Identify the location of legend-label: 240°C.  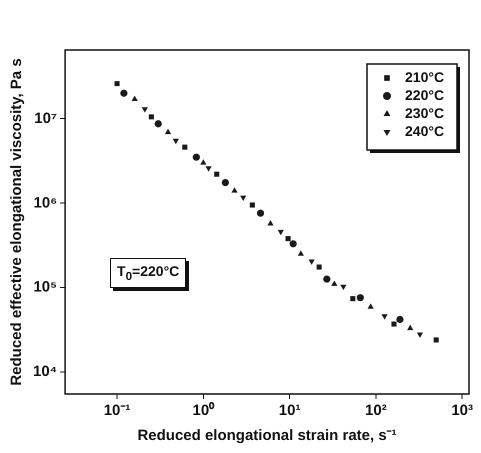
(424, 130).